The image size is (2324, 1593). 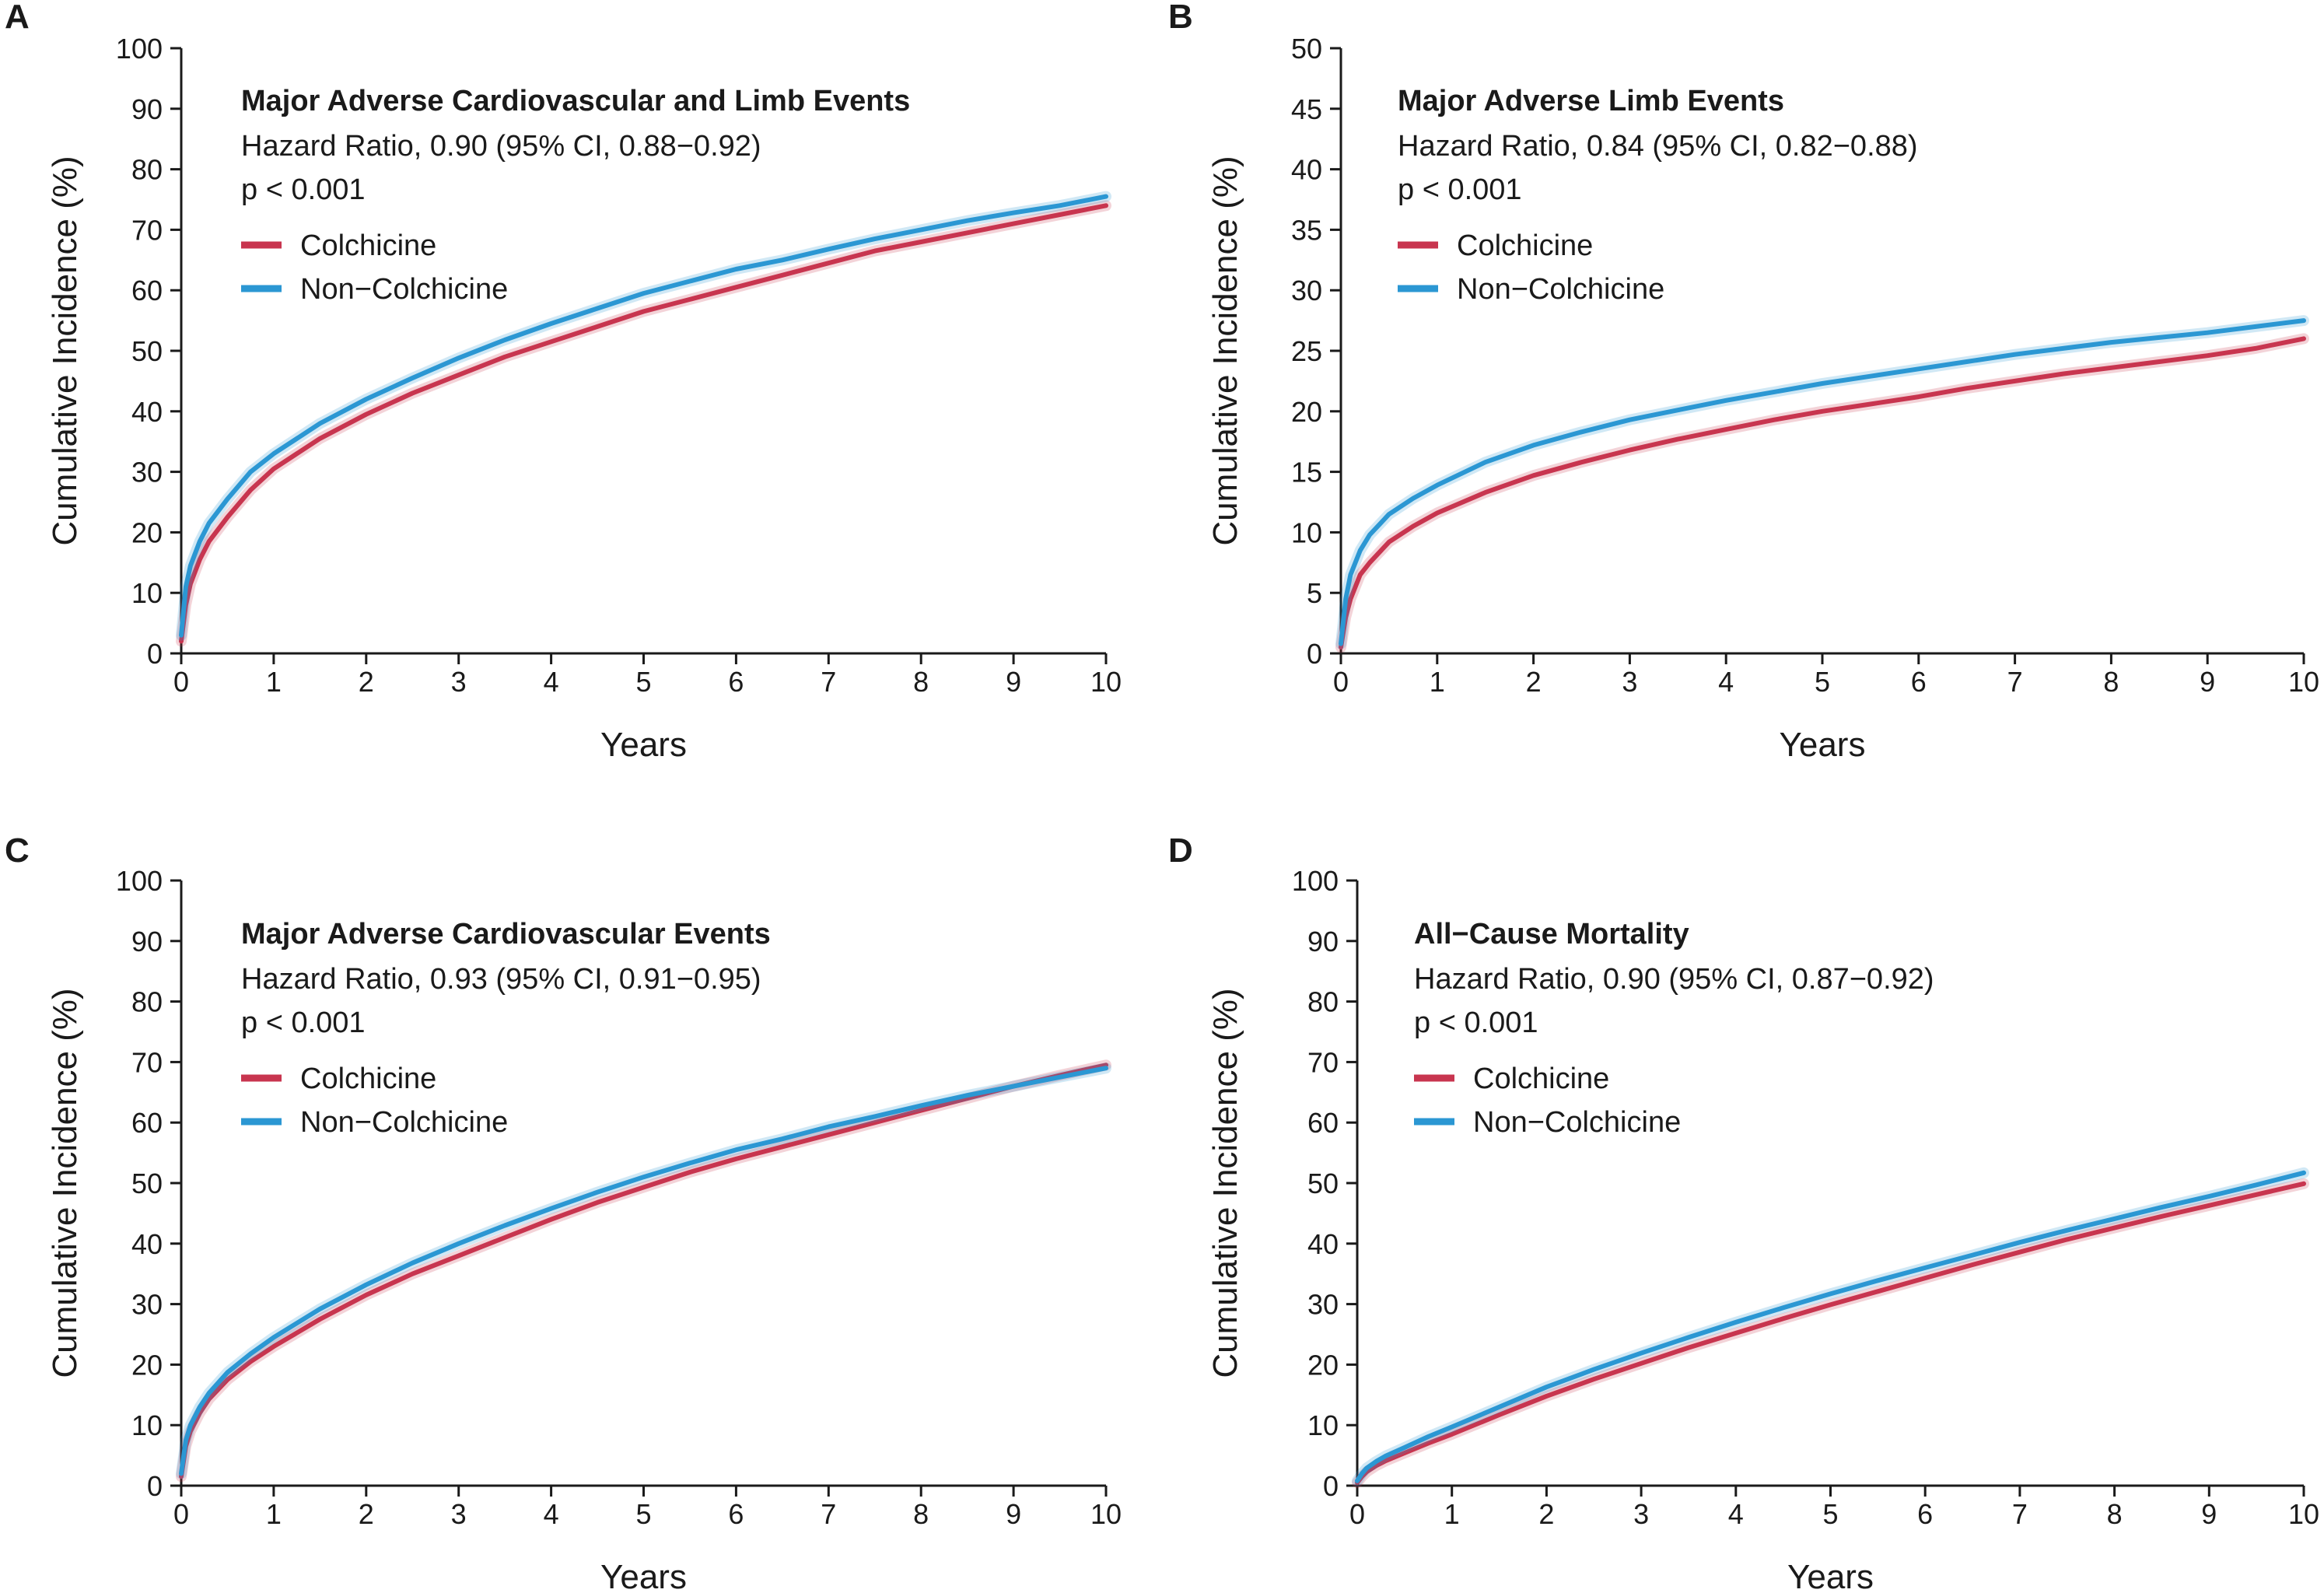 I want to click on series-ci-band-colchicine, so click(x=1830, y=1334).